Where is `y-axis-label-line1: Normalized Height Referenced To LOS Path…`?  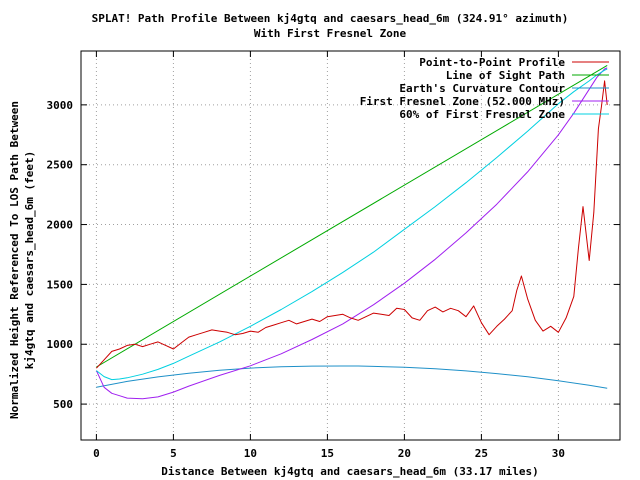 y-axis-label-line1: Normalized Height Referenced To LOS Path… is located at coordinates (14, 260).